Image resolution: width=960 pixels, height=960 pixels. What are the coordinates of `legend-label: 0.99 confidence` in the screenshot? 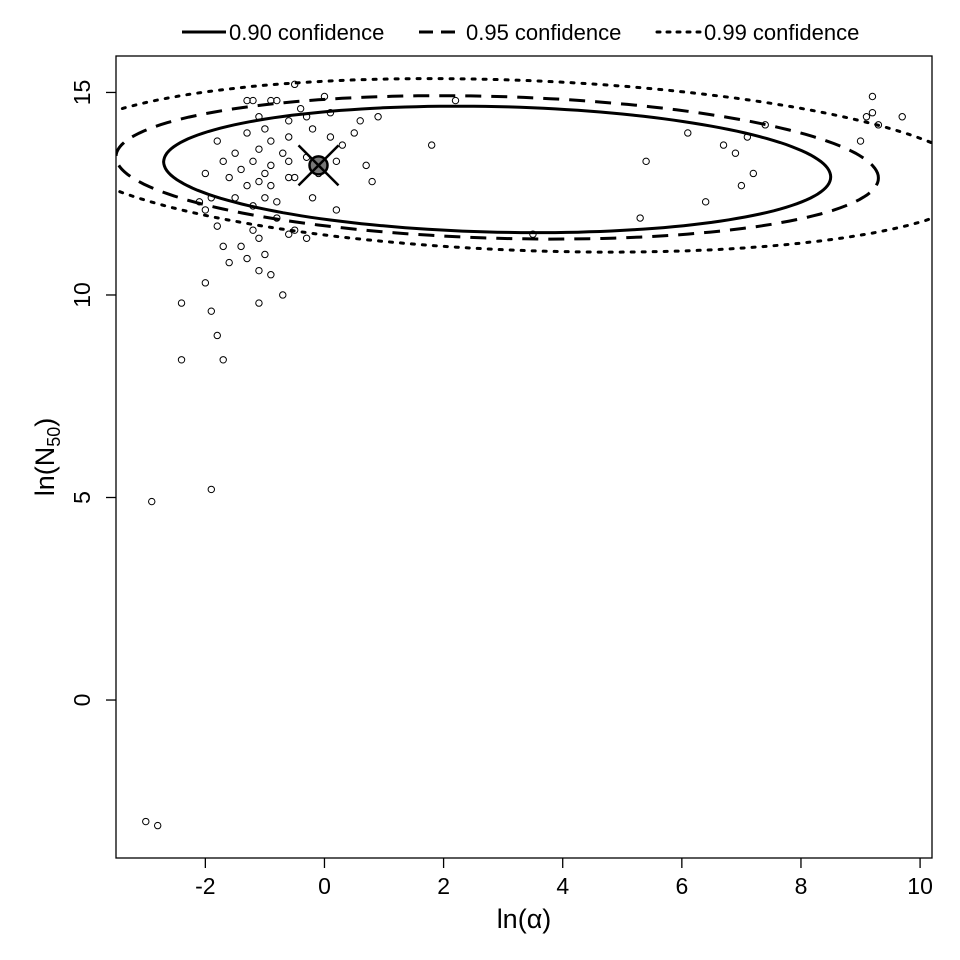 It's located at (781, 32).